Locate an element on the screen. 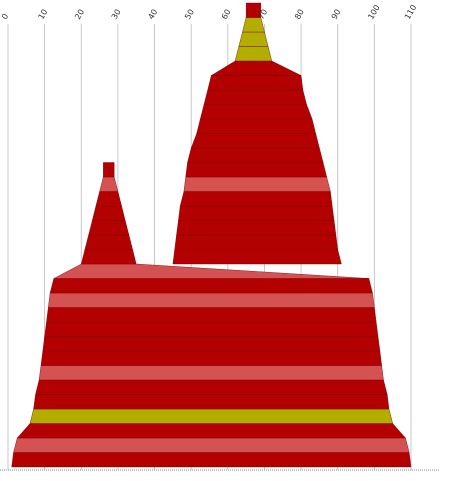 This screenshot has width=452, height=481. x-tick-label: 60 is located at coordinates (226, 14).